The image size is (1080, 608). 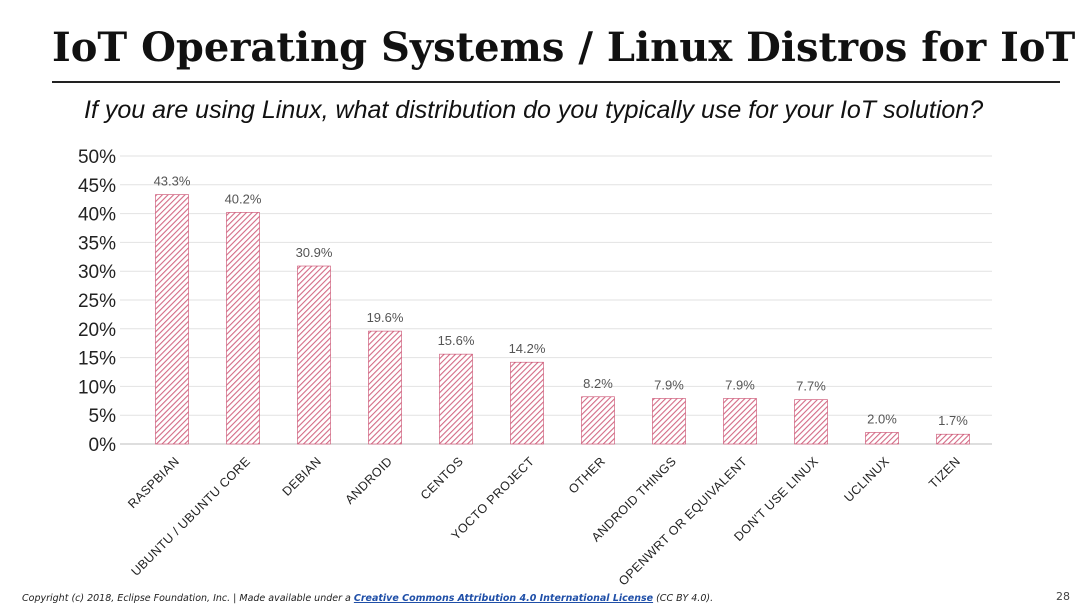 I want to click on x-tick-label: OPENWRT OR EQUIVALENT, so click(x=683, y=521).